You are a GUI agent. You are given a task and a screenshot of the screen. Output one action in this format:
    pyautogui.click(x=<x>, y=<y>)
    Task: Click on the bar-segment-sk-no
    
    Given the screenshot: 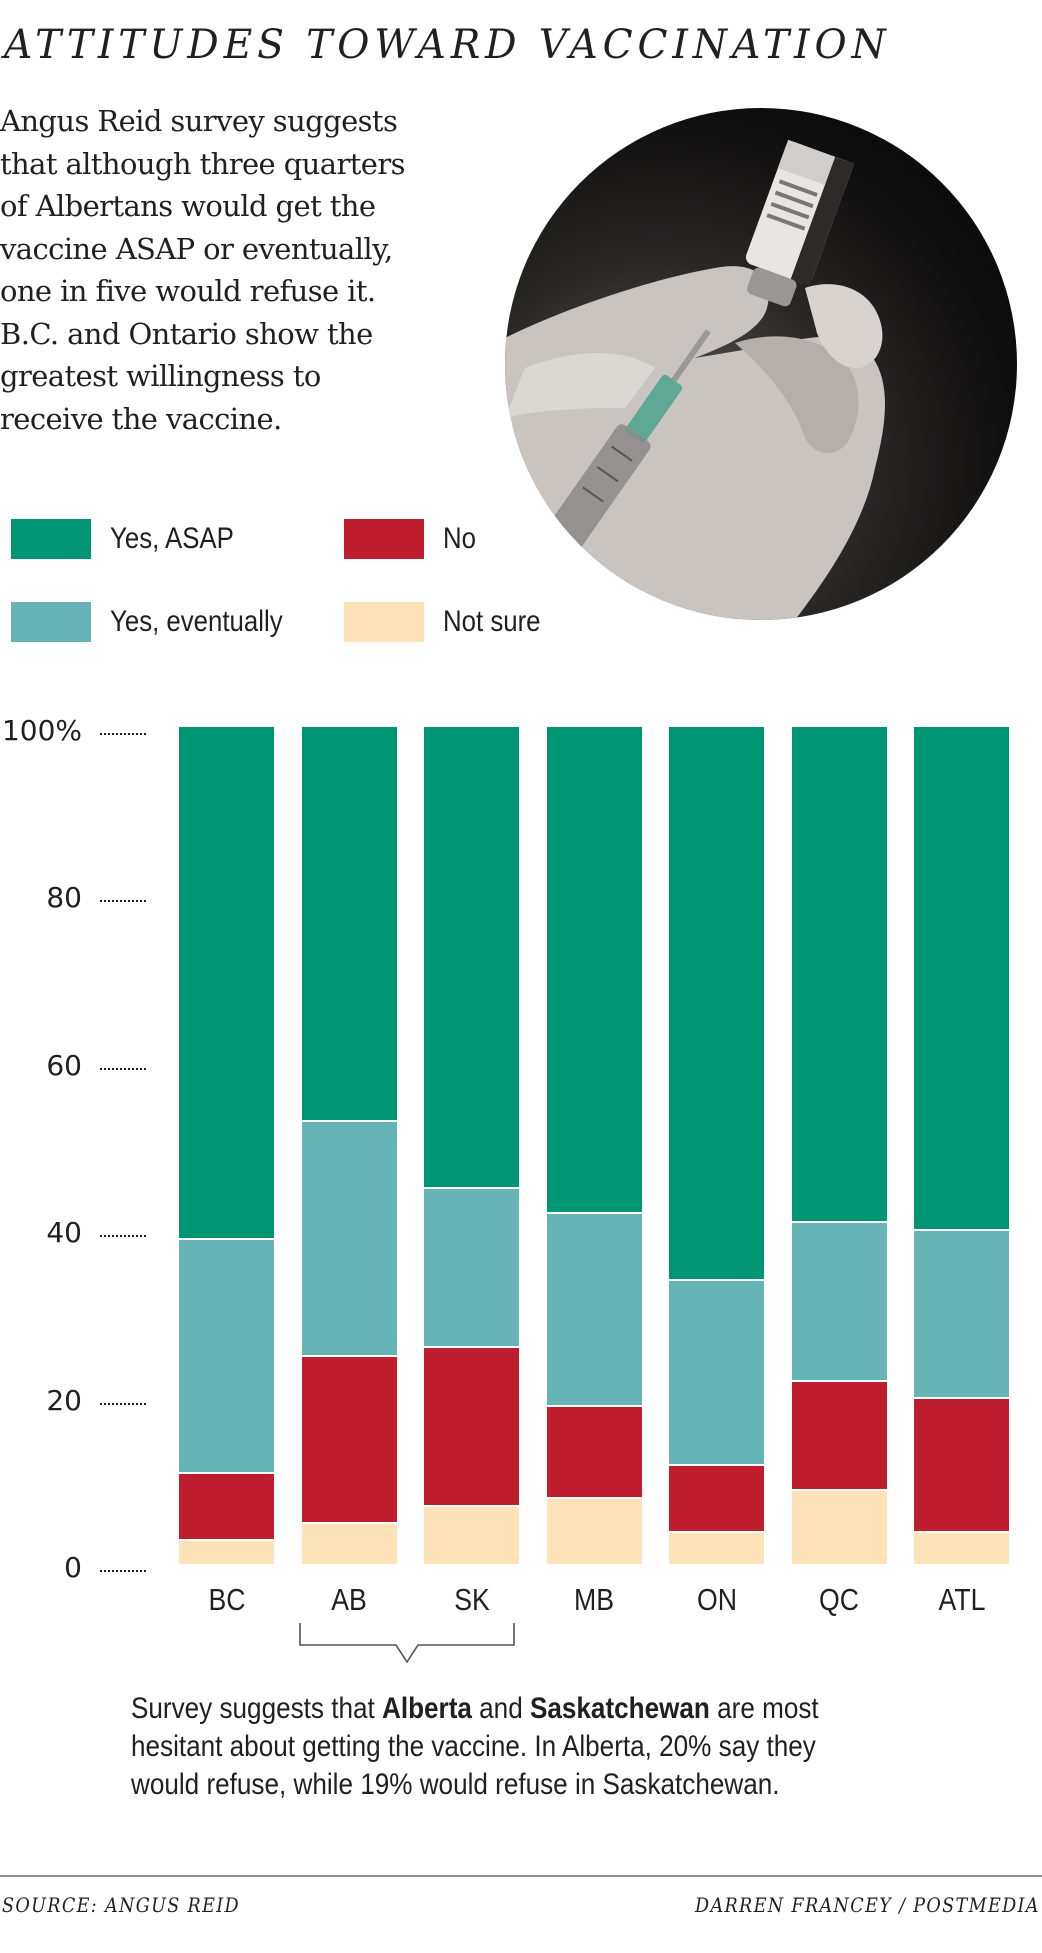 What is the action you would take?
    pyautogui.click(x=471, y=1426)
    